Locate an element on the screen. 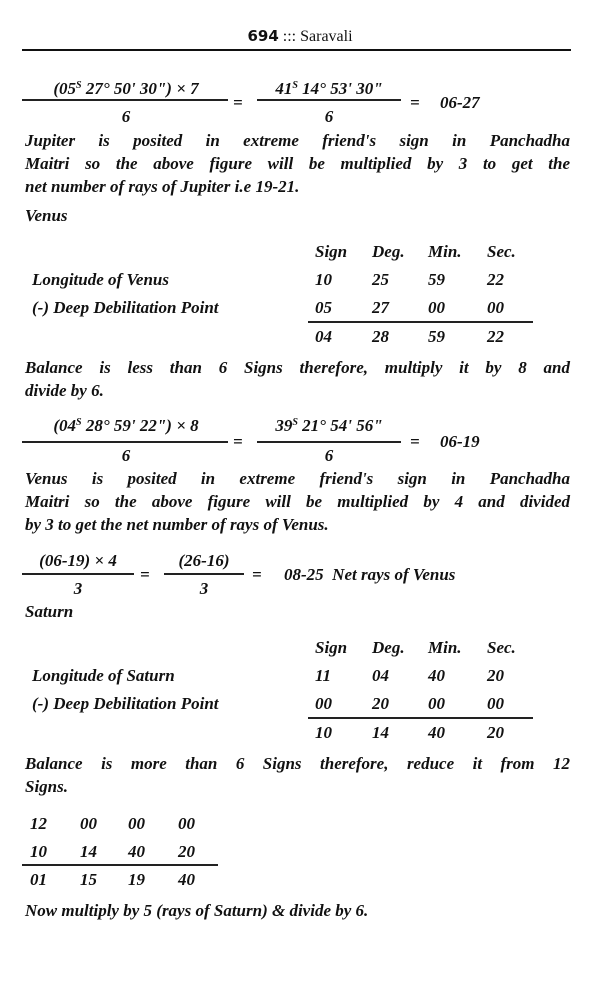 The image size is (600, 988). row-label: Longitude of Saturn is located at coordinates (103, 675).